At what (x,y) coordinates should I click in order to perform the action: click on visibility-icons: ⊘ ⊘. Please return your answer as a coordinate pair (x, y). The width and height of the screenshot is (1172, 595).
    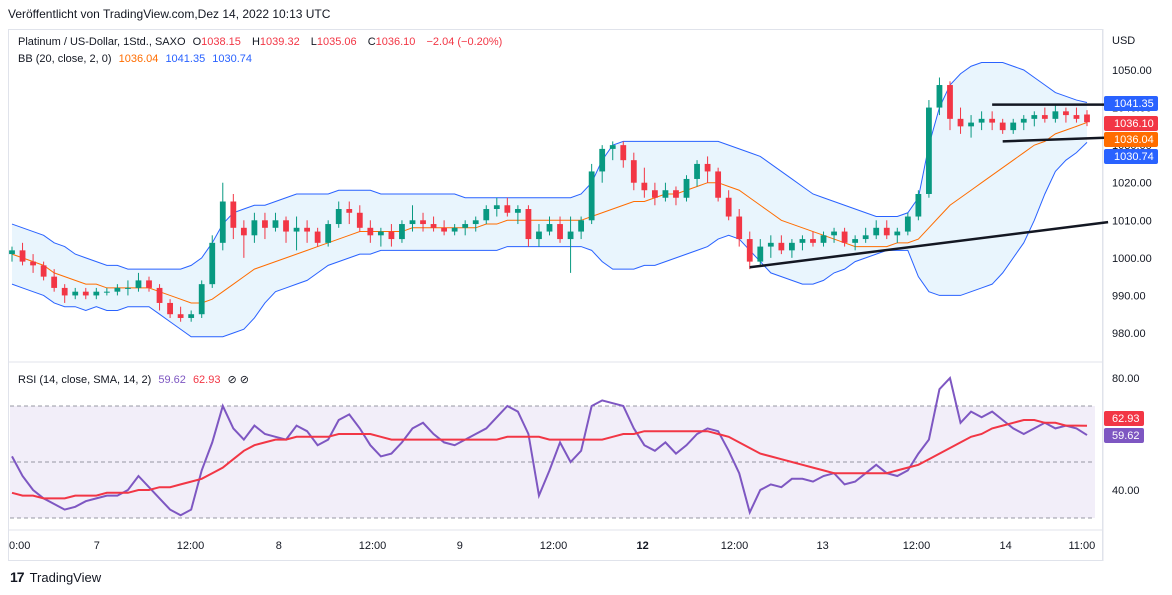
    Looking at the image, I should click on (238, 380).